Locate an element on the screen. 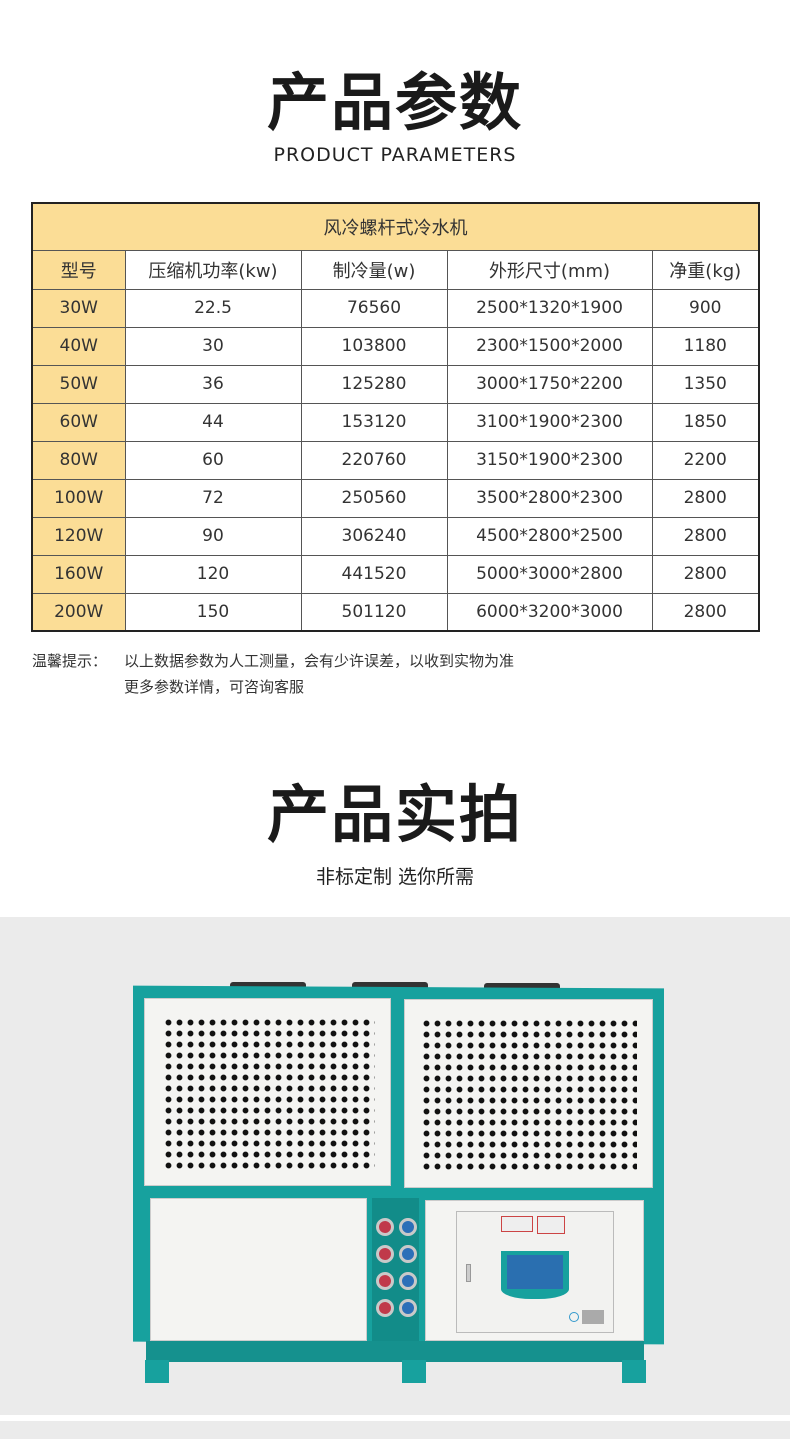 This screenshot has width=790, height=1439. model-cell: 160W is located at coordinates (78, 574).